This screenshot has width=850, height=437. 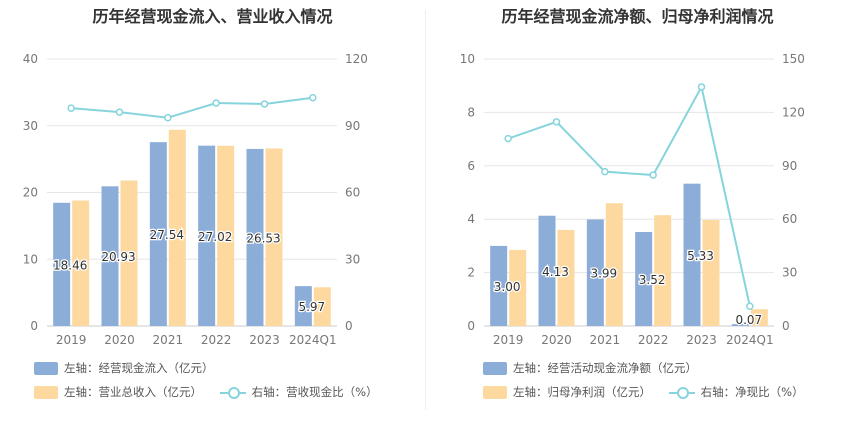 I want to click on legend-label: 左轴：经营现金流入（亿元）, so click(x=139, y=368).